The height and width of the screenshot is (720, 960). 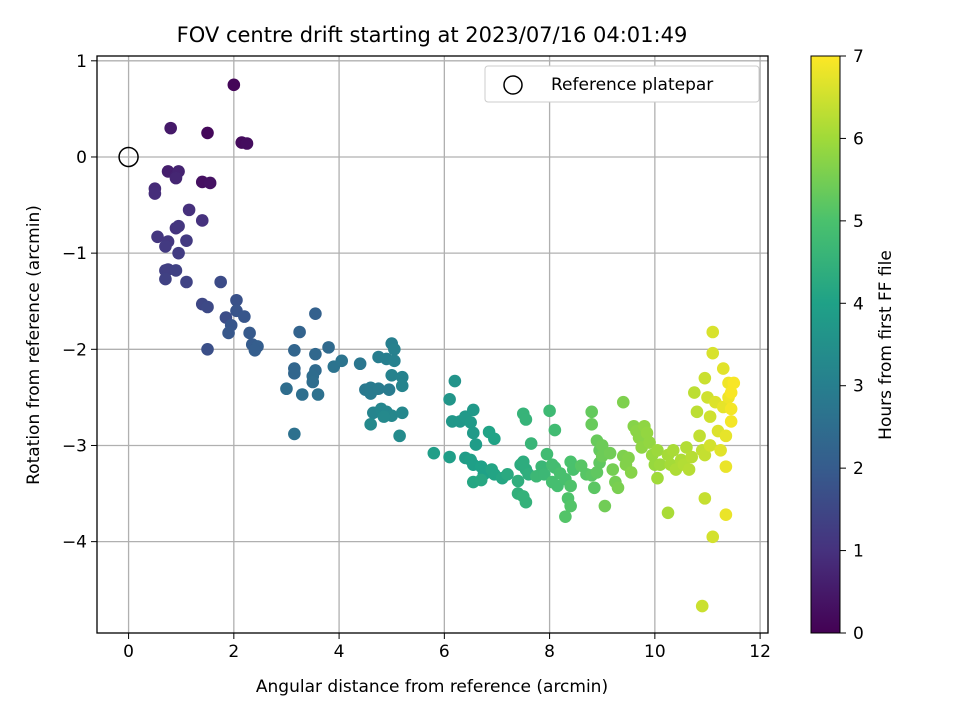 I want to click on colorbar-tick-label: 2, so click(x=858, y=469).